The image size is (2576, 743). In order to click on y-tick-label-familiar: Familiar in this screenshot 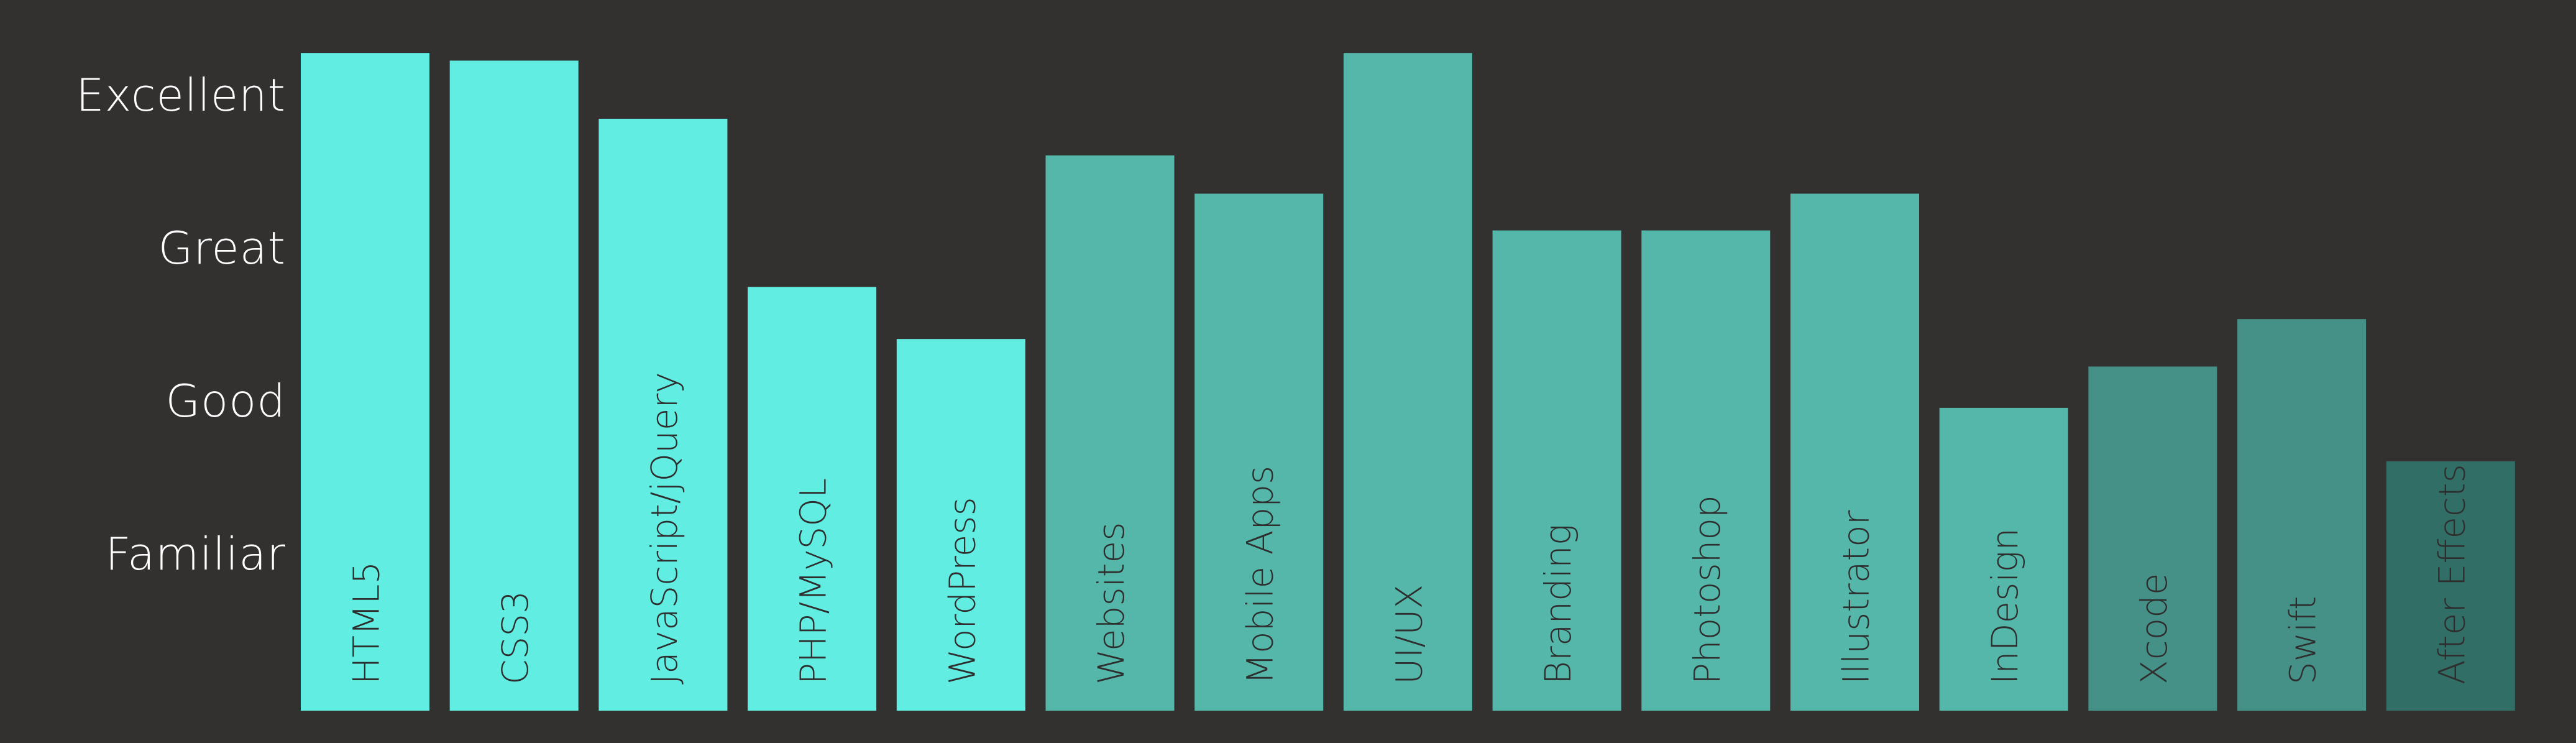, I will do `click(195, 554)`.